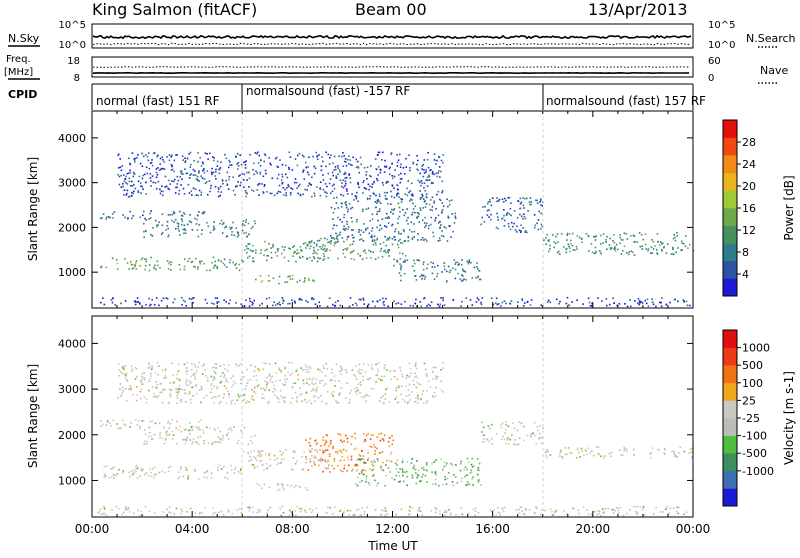  Describe the element at coordinates (72, 45) in the screenshot. I see `nsky-tick-bottom: 10^0` at that location.